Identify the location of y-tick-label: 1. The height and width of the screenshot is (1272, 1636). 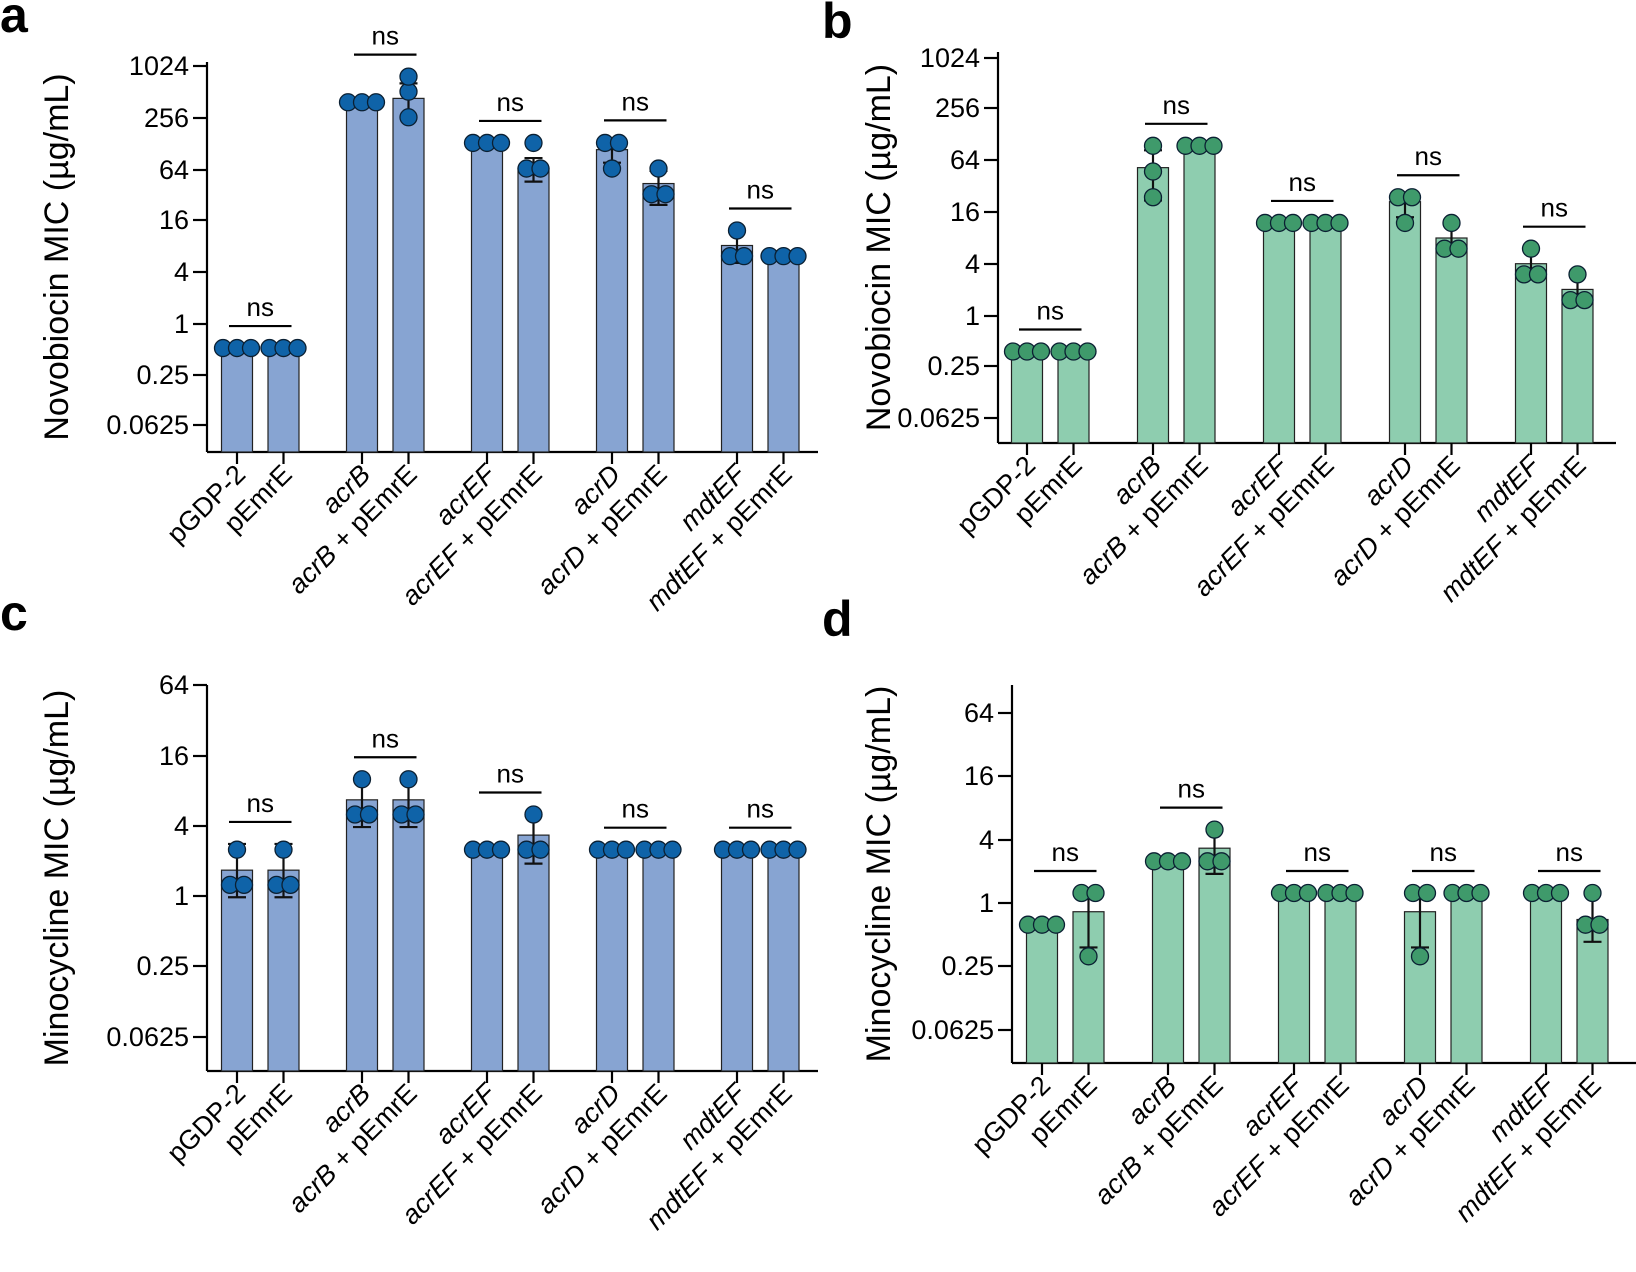
(986, 903).